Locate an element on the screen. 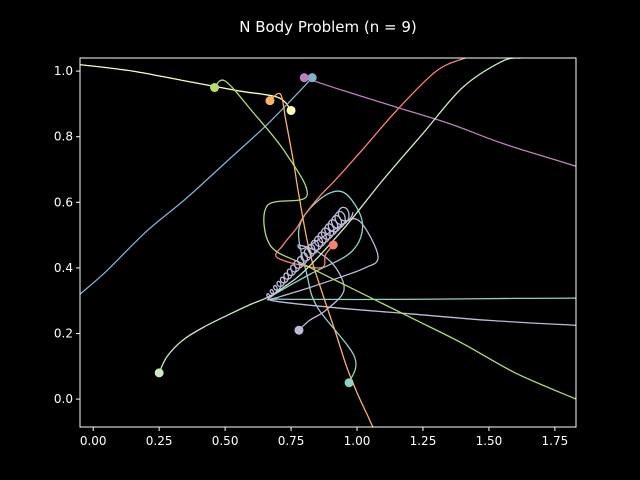 Image resolution: width=640 pixels, height=480 pixels. y-tick-label: 0.0 is located at coordinates (63, 399).